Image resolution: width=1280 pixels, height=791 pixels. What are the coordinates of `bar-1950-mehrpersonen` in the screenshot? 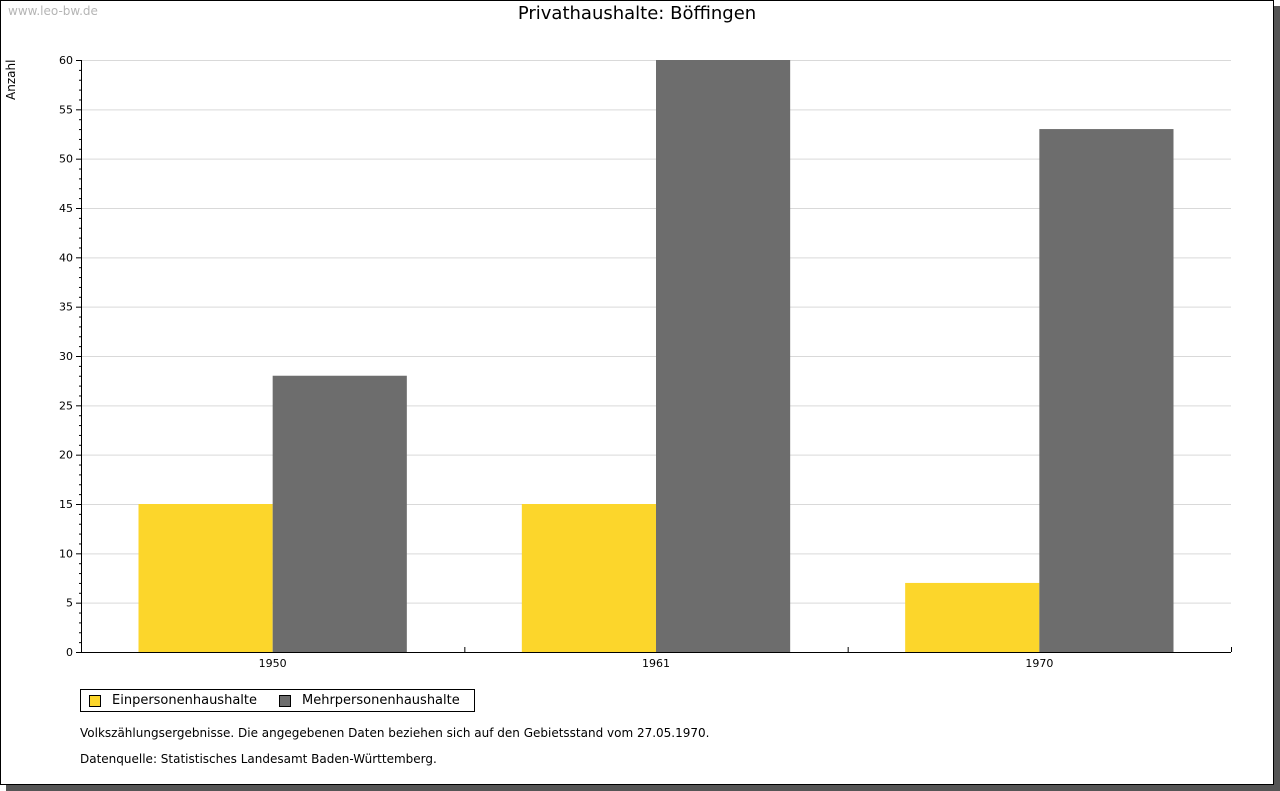 It's located at (339, 513).